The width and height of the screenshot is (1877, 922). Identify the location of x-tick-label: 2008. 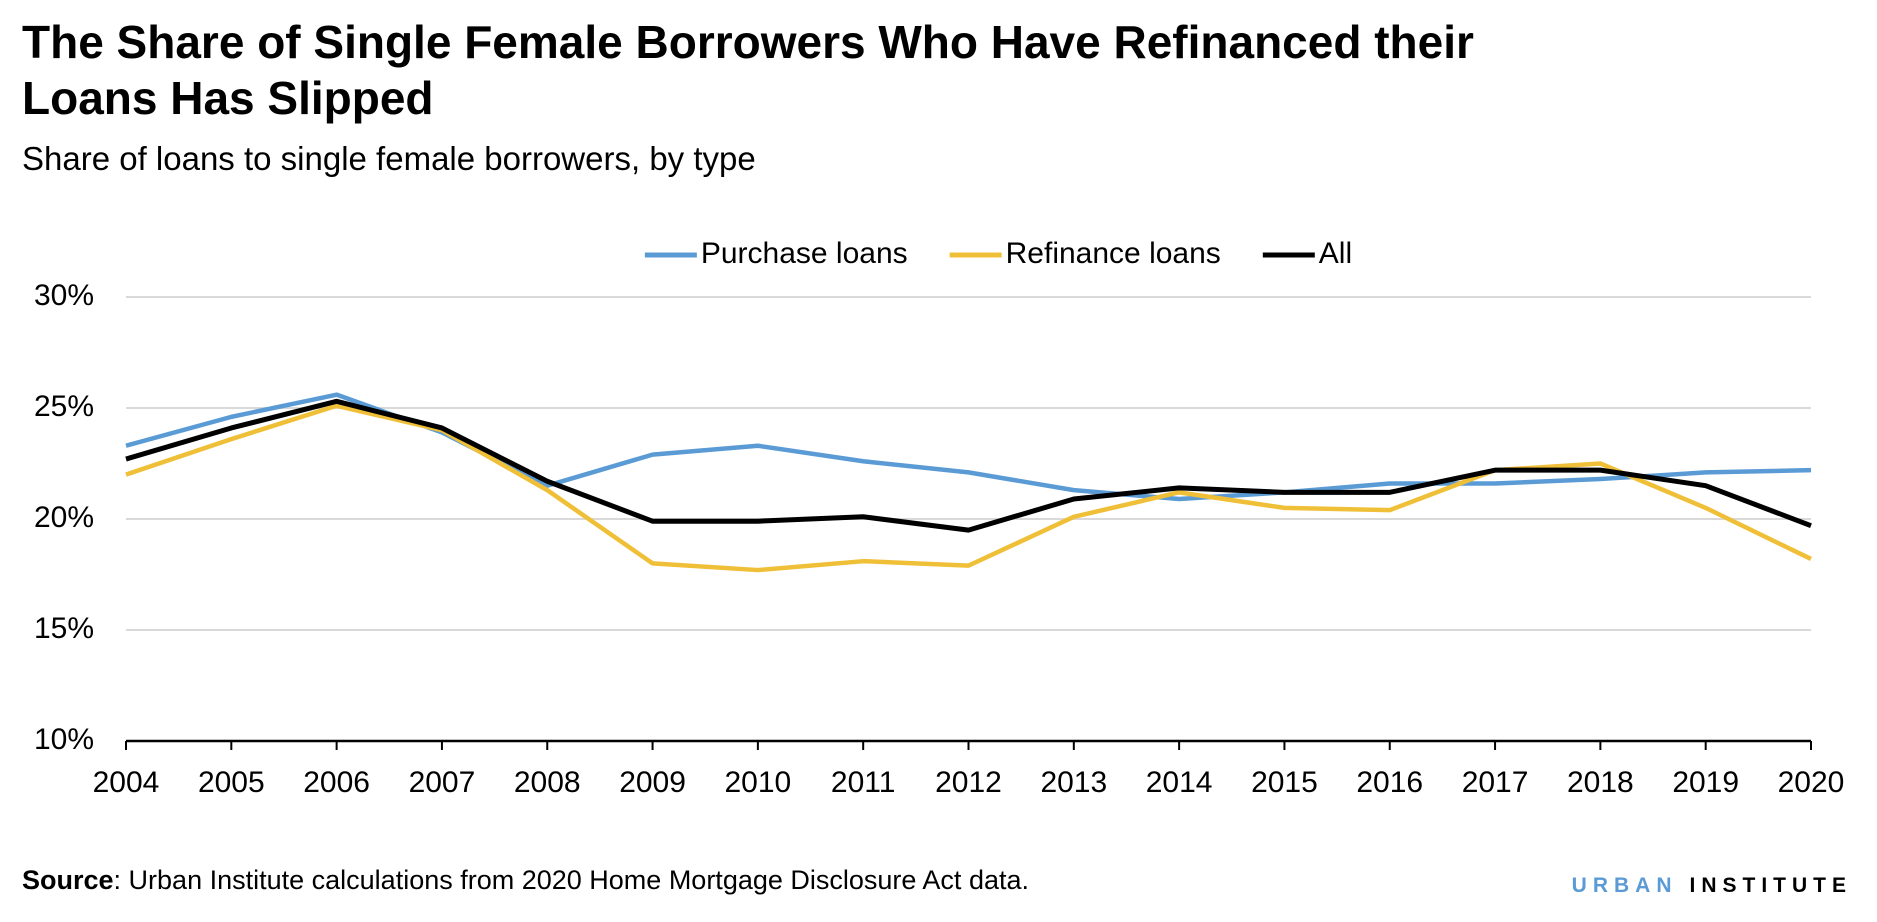
(547, 782).